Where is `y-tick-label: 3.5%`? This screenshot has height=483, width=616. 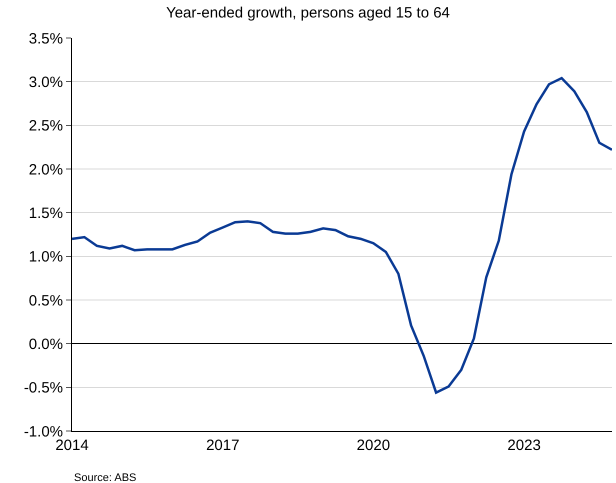
y-tick-label: 3.5% is located at coordinates (45, 39).